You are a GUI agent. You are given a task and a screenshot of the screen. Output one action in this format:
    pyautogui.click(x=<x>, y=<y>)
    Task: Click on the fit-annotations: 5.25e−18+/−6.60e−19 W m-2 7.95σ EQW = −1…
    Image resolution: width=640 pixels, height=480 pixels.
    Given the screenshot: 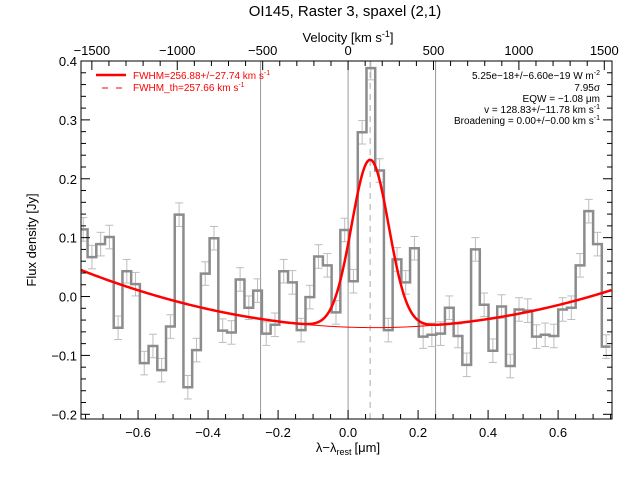 What is the action you would take?
    pyautogui.click(x=527, y=98)
    